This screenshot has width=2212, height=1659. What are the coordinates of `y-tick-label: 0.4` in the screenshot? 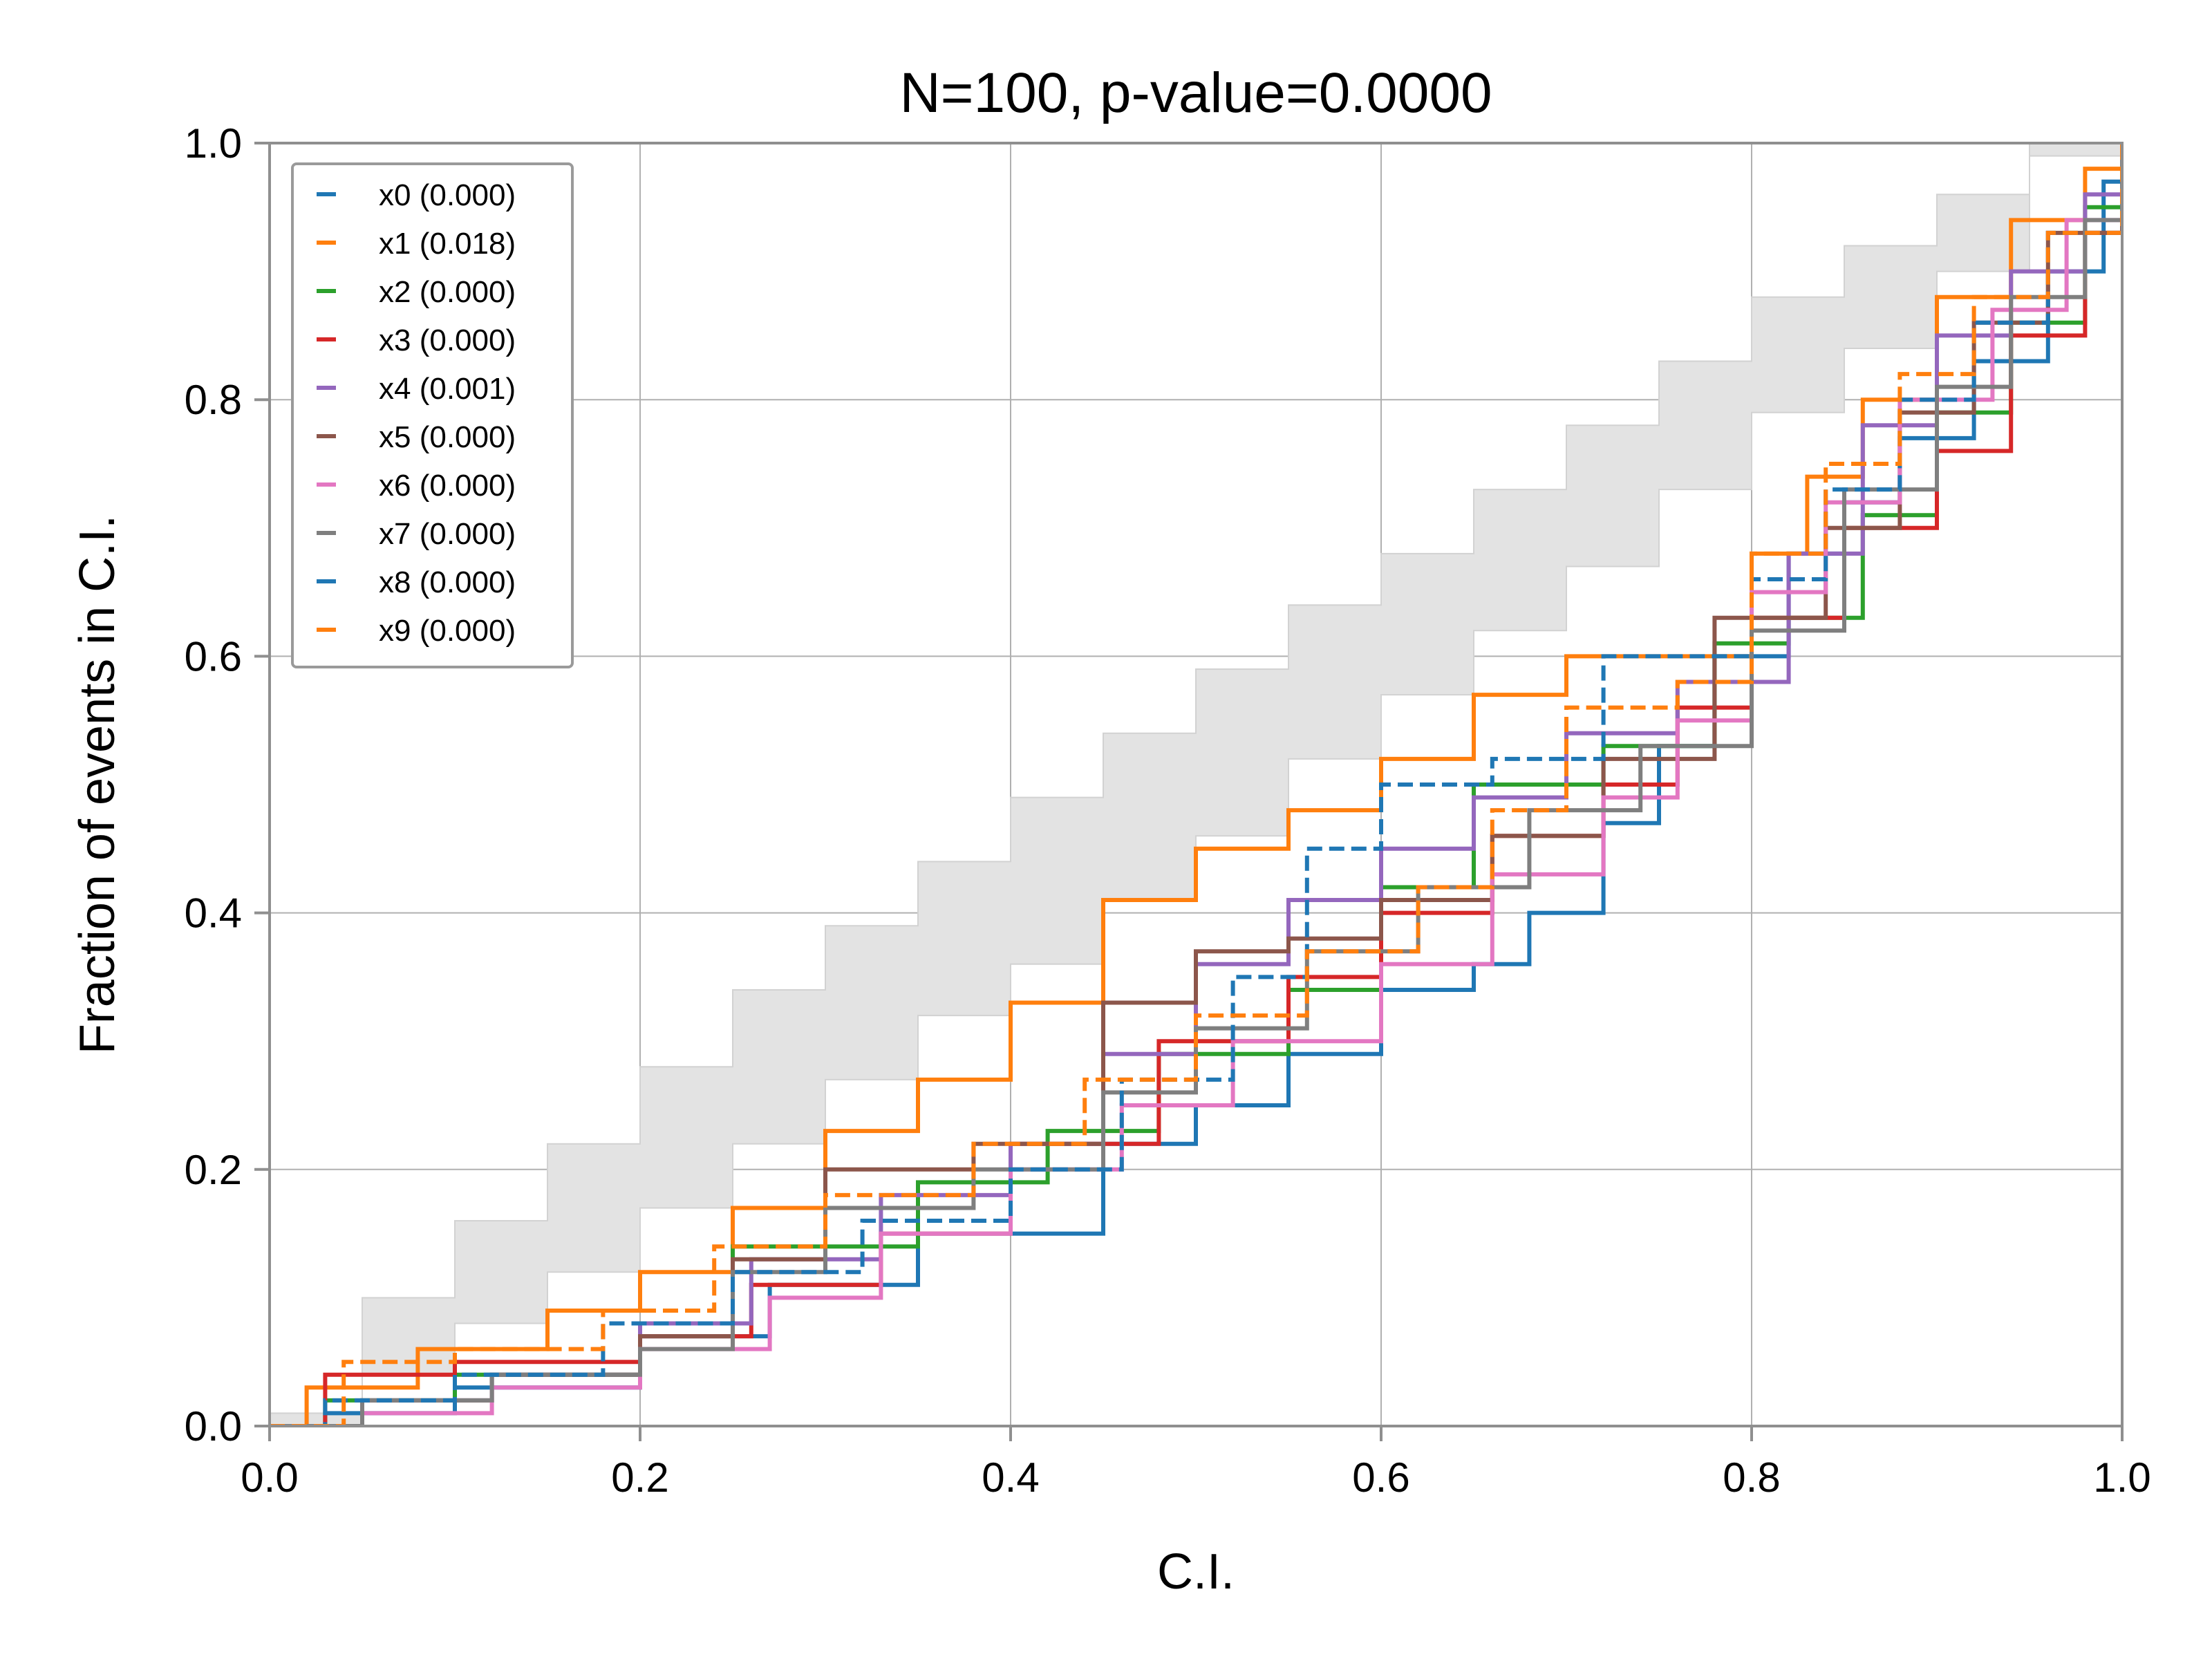 It's located at (214, 913).